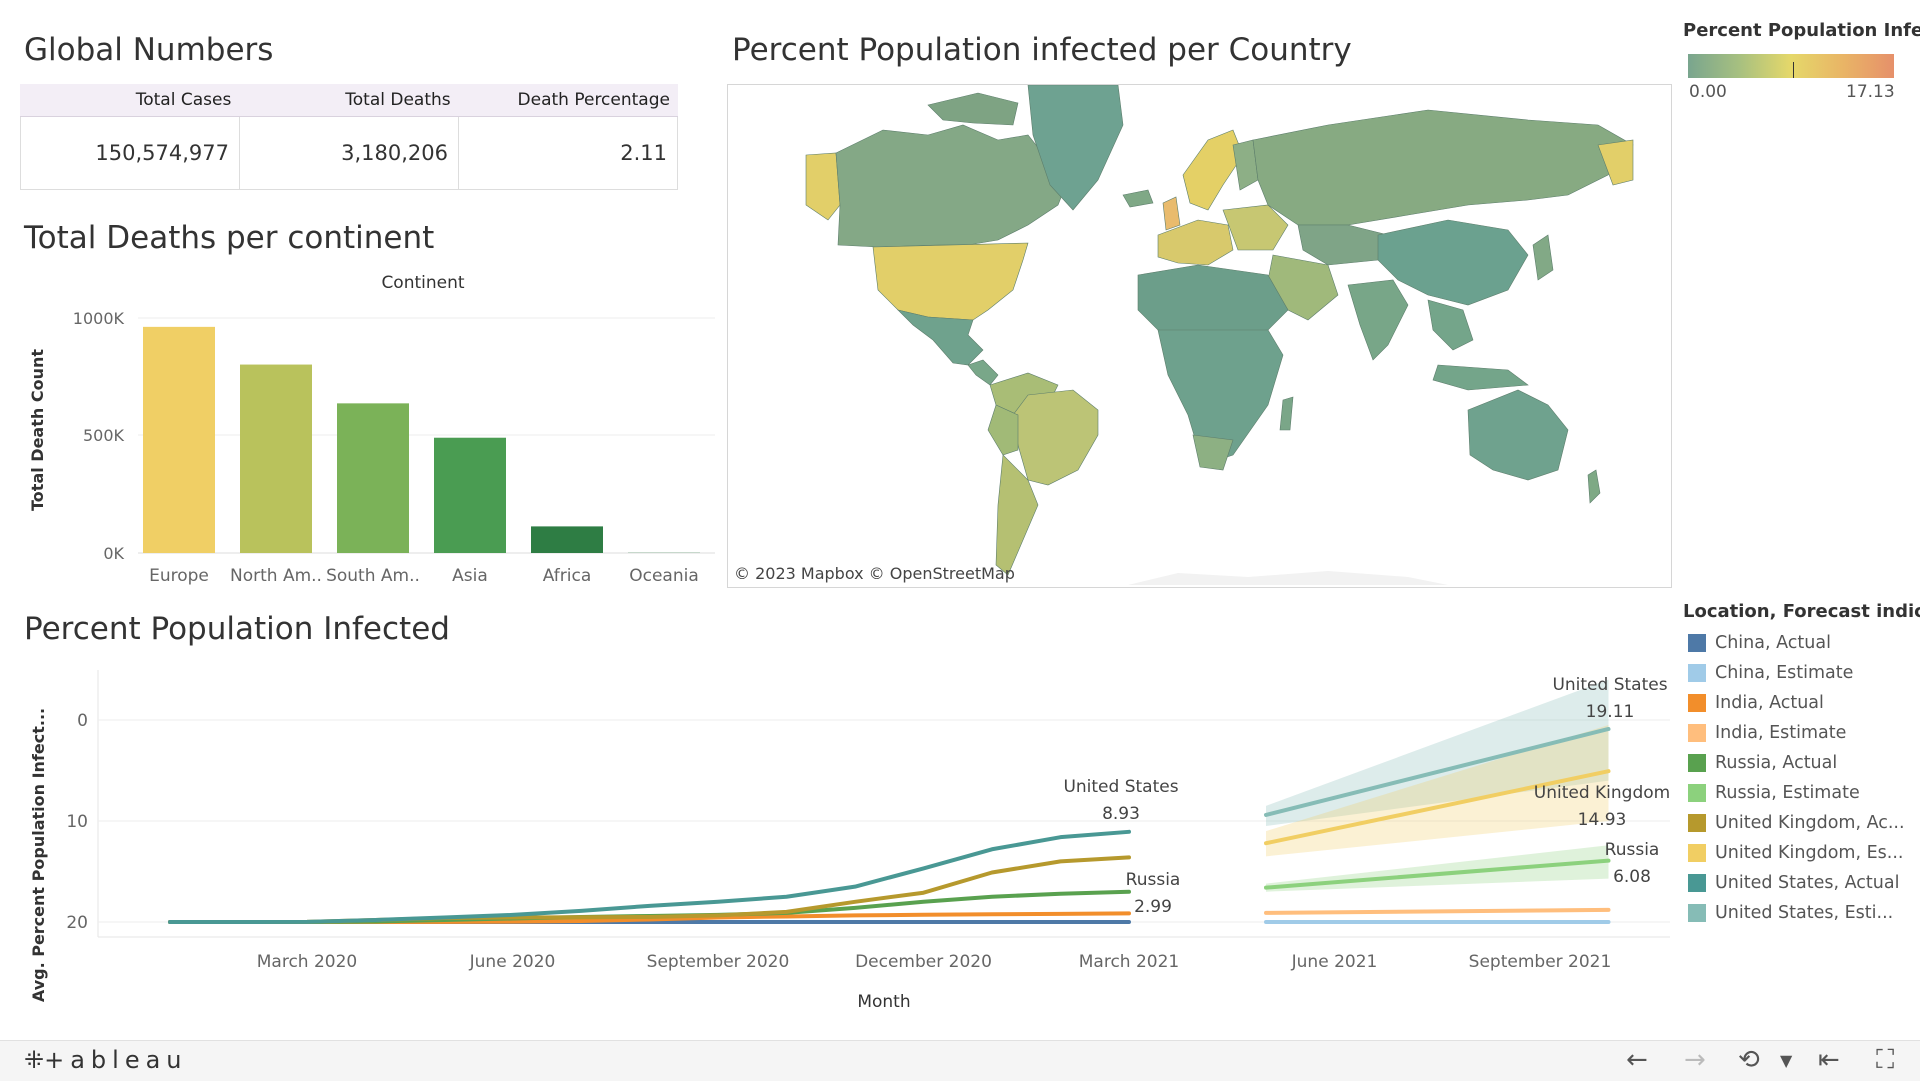 The image size is (1920, 1081). What do you see at coordinates (470, 495) in the screenshot?
I see `bar-asia` at bounding box center [470, 495].